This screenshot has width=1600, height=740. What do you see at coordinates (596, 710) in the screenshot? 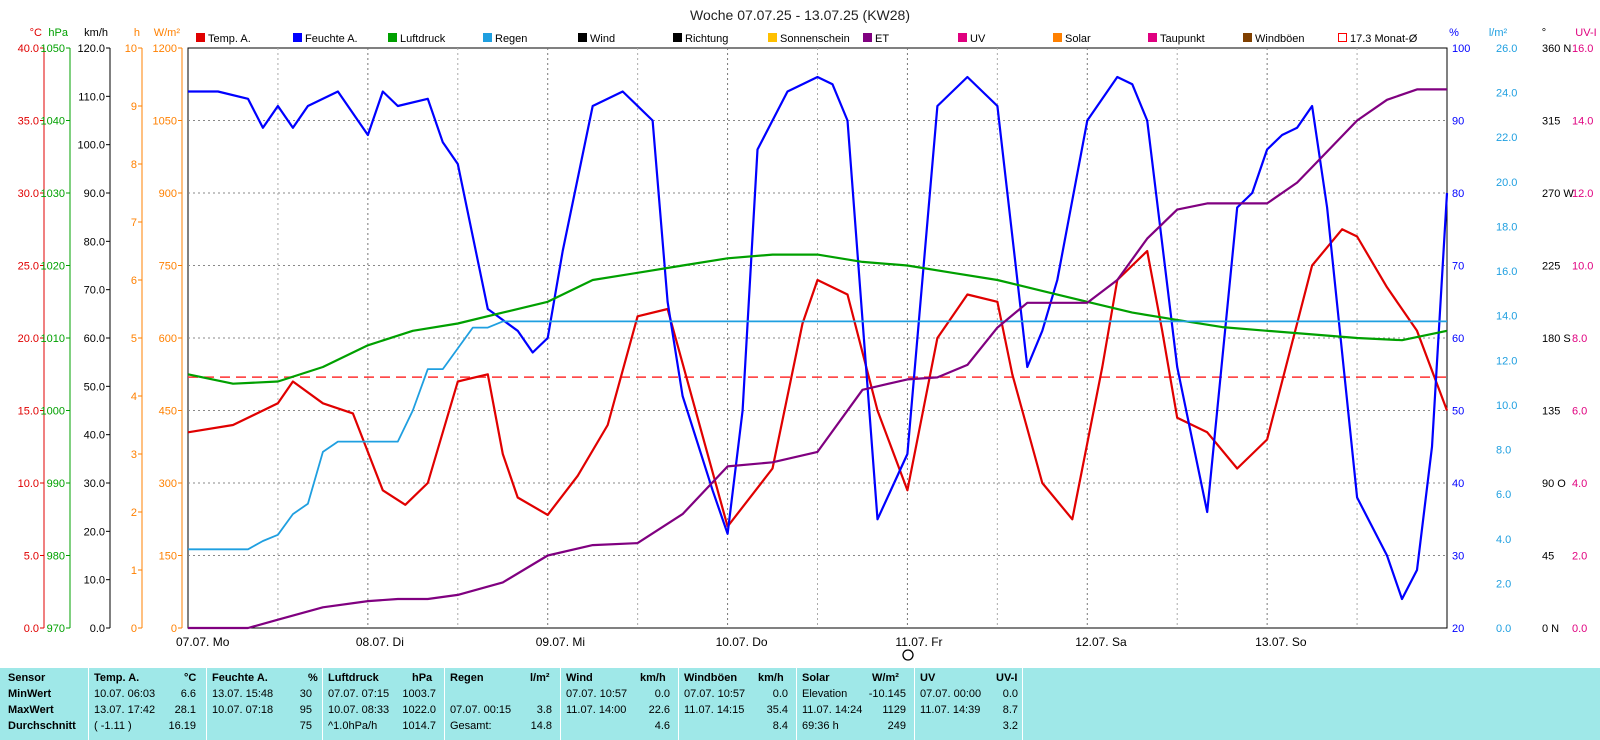
I see `summary-wind-info: 11.07. 14:00` at bounding box center [596, 710].